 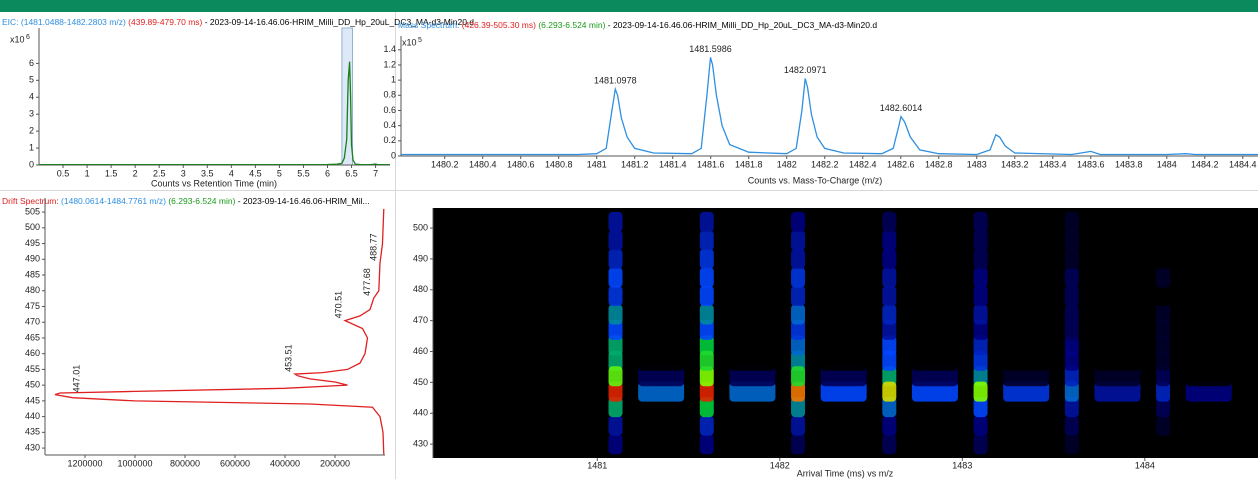 What do you see at coordinates (112, 201) in the screenshot?
I see `title-part: (1480.0614-1484.7761 m/z)` at bounding box center [112, 201].